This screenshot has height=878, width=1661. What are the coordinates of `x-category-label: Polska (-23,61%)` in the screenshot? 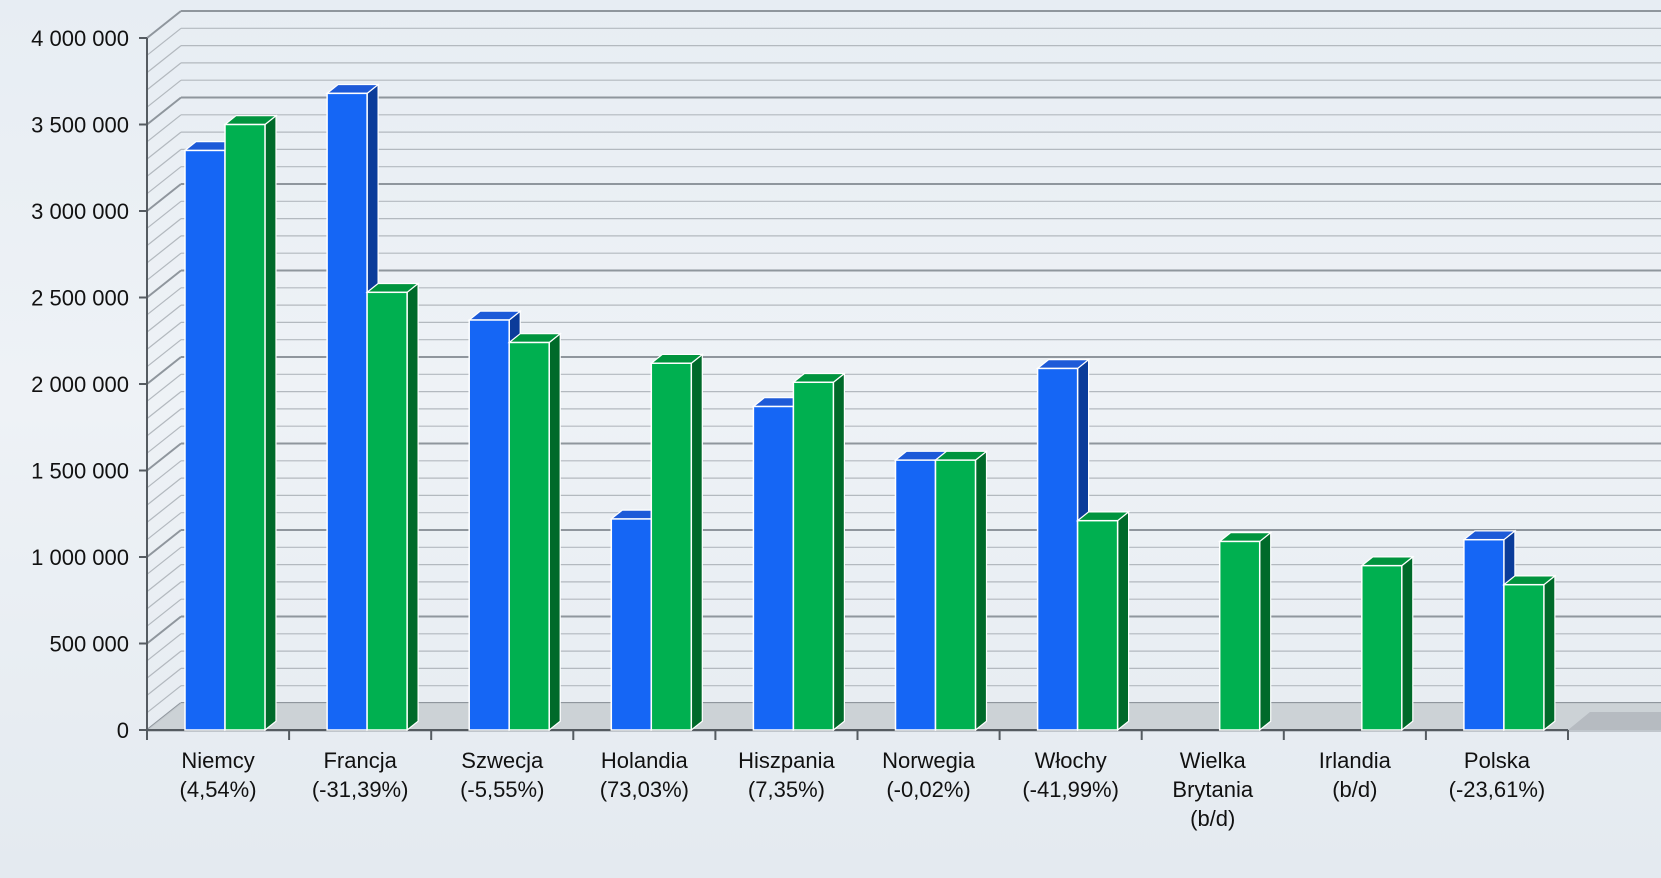 It's located at (1497, 775).